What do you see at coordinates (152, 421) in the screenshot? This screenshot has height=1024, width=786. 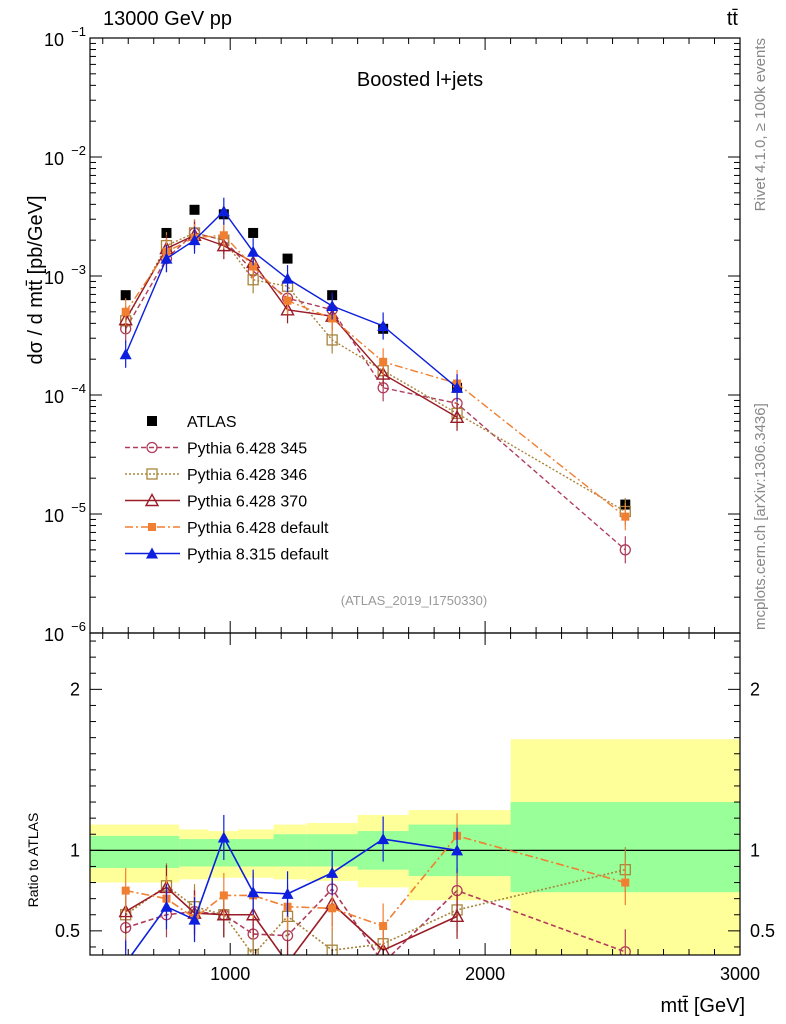 I see `legend-marker-atlas` at bounding box center [152, 421].